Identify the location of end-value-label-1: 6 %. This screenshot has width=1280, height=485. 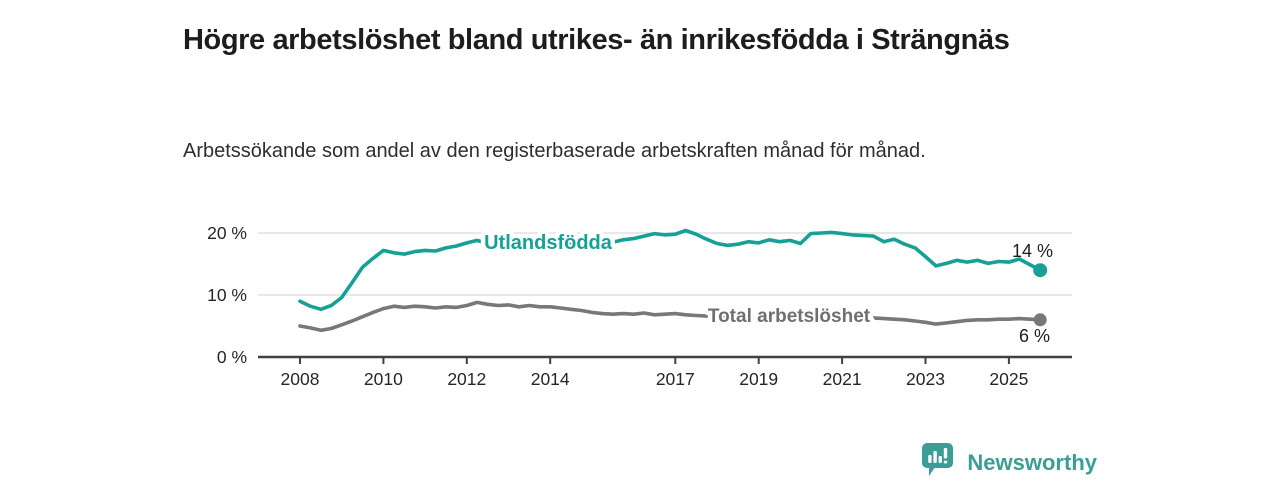
(1034, 336).